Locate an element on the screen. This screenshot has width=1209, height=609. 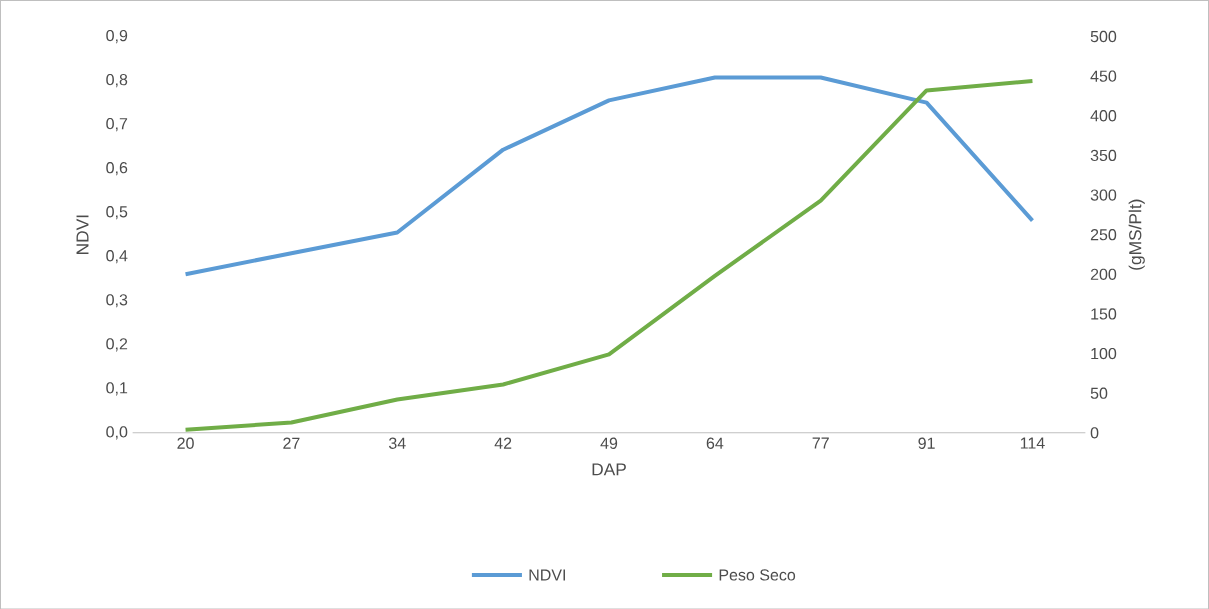
y2-tick-label: 250 is located at coordinates (1103, 234).